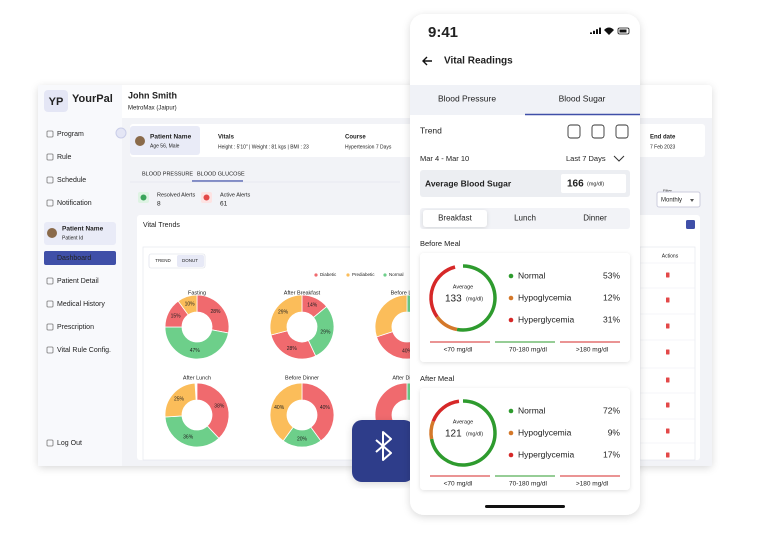 The width and height of the screenshot is (766, 536). What do you see at coordinates (546, 319) in the screenshot?
I see `stat-name: Hyperglycemia` at bounding box center [546, 319].